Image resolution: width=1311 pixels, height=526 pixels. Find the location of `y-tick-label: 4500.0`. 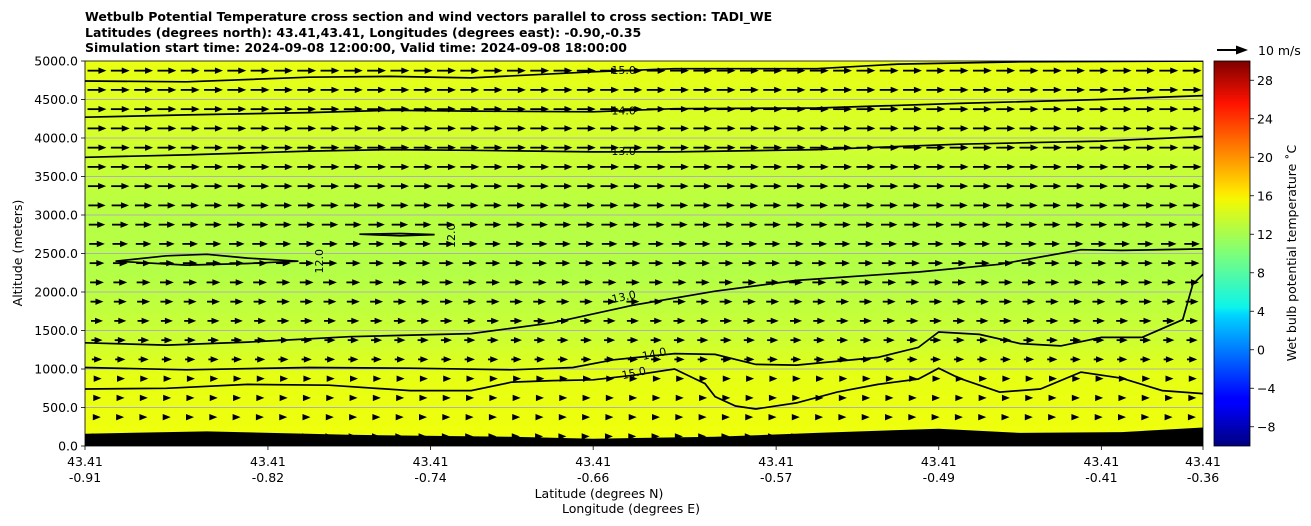

y-tick-label: 4500.0 is located at coordinates (56, 99).